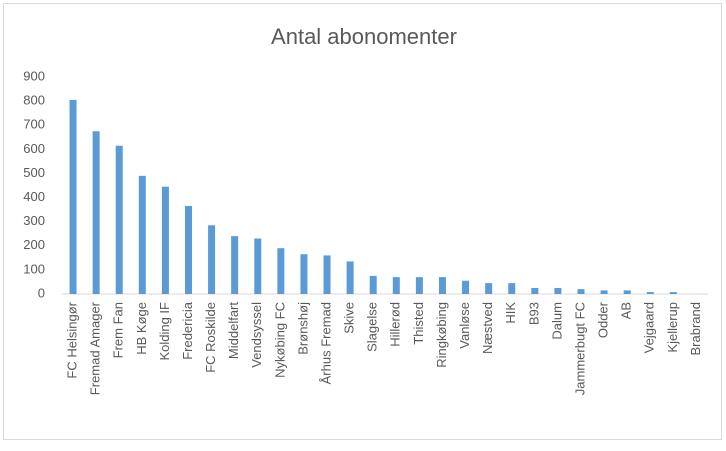  I want to click on x-tick-label: Vanløse, so click(464, 325).